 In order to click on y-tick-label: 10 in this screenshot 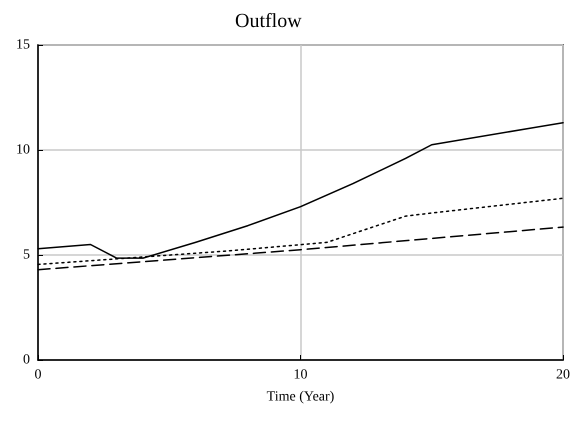, I will do `click(23, 150)`.